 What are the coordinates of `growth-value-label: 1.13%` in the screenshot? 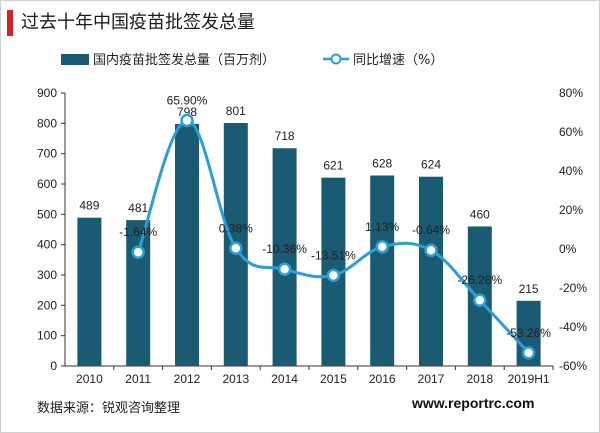 It's located at (382, 227).